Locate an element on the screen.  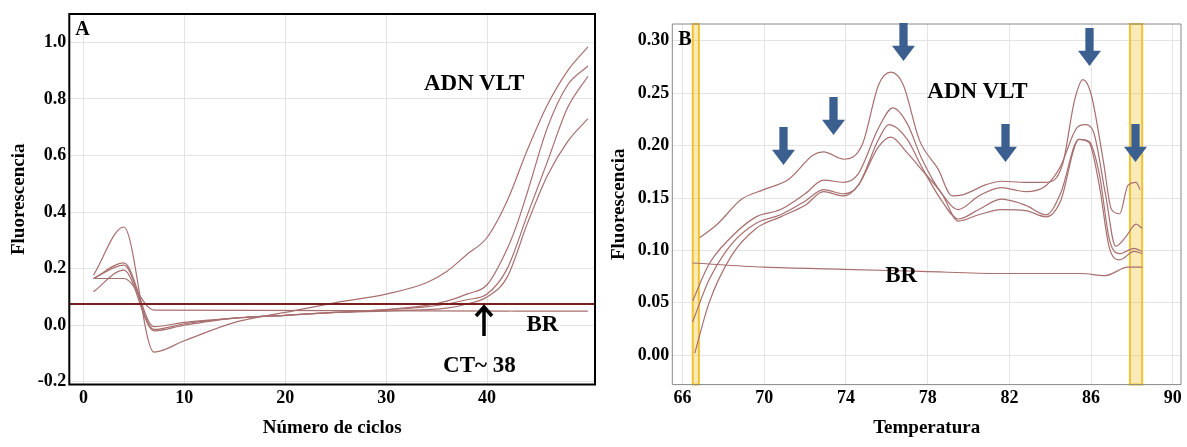
x-tick-label: 86 is located at coordinates (1091, 397).